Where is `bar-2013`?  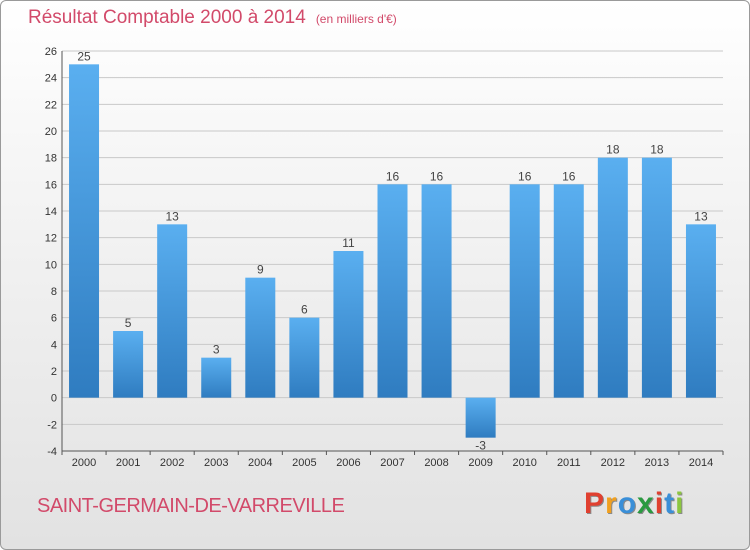 bar-2013 is located at coordinates (656, 277).